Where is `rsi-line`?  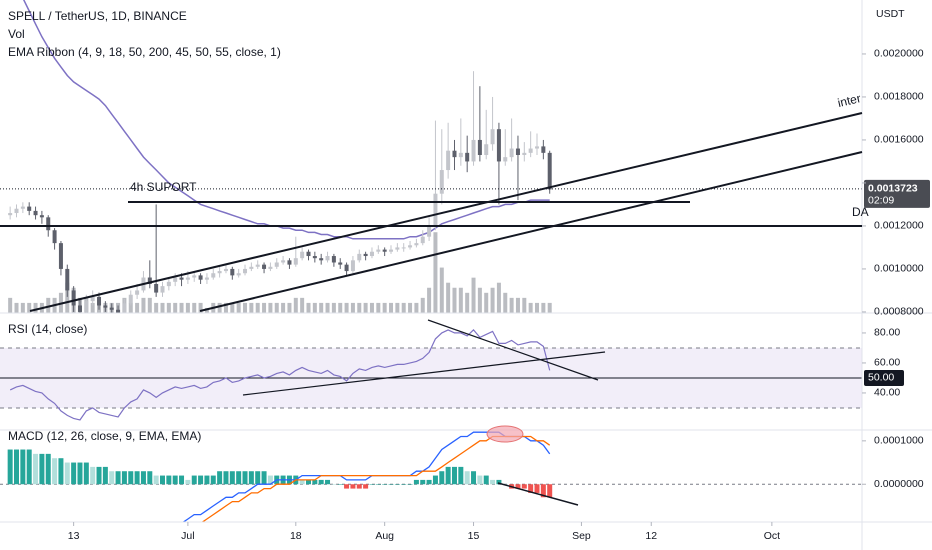 rsi-line is located at coordinates (280, 375).